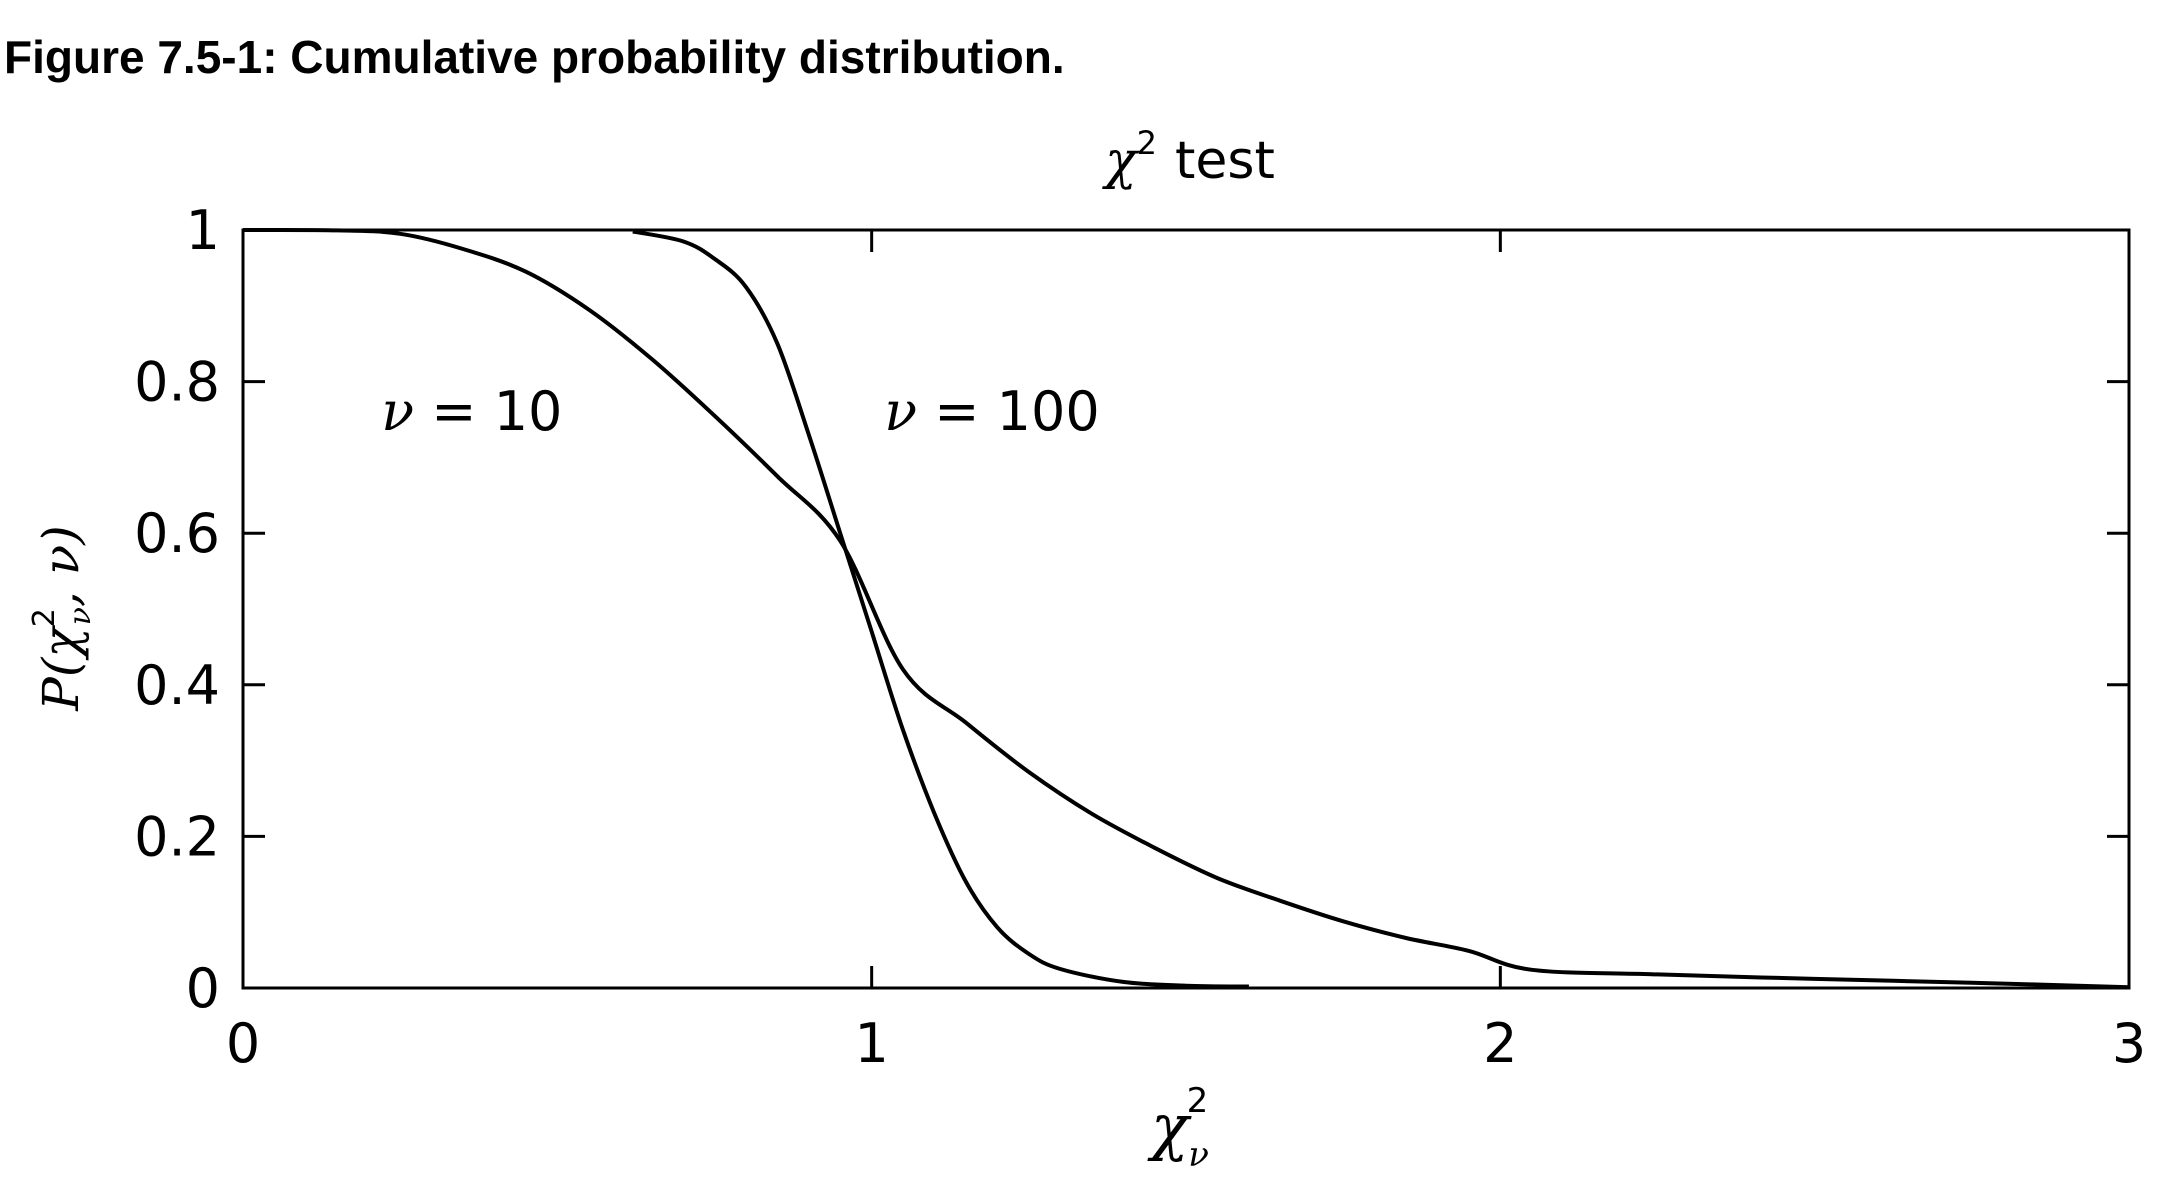 This screenshot has width=2183, height=1178. Describe the element at coordinates (1008, 411) in the screenshot. I see `curve-label-text: = 100` at that location.